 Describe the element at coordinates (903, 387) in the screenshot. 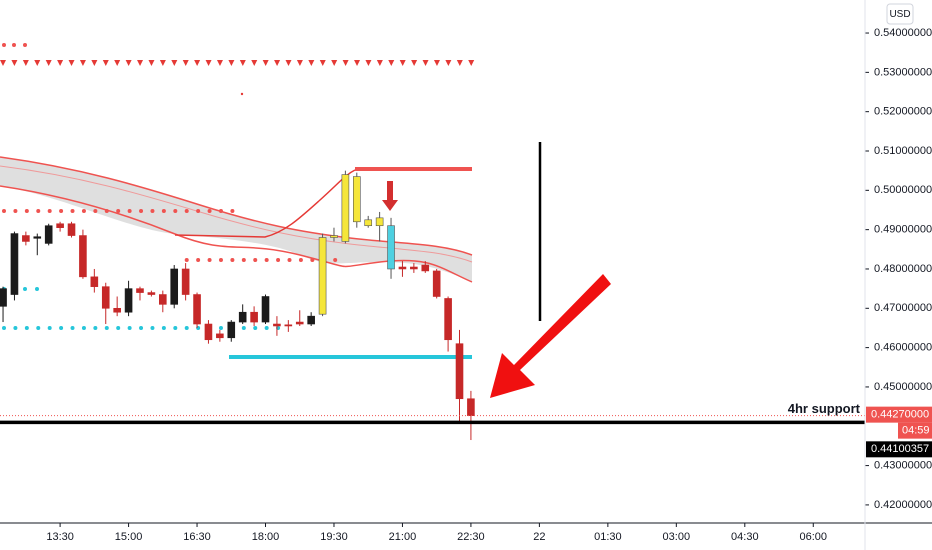

I see `y-tick-label: 0.45000000` at that location.